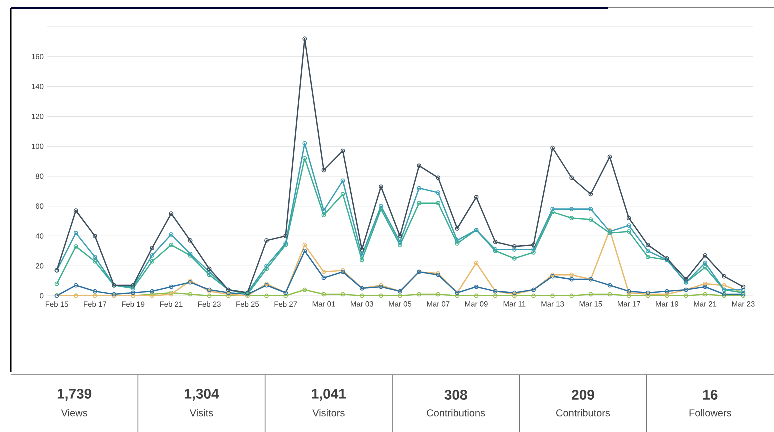 The image size is (774, 432). I want to click on text: 1,304, so click(202, 395).